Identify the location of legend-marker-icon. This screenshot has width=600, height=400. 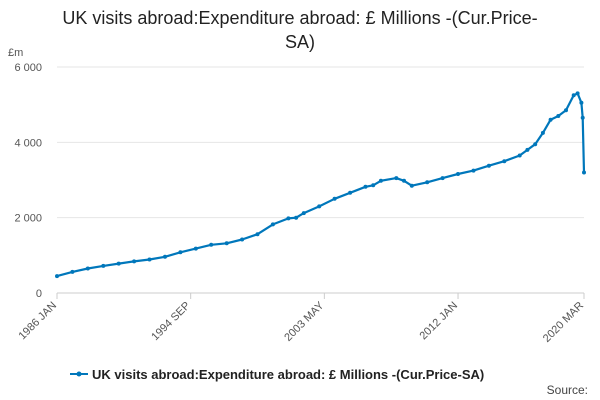
(79, 374).